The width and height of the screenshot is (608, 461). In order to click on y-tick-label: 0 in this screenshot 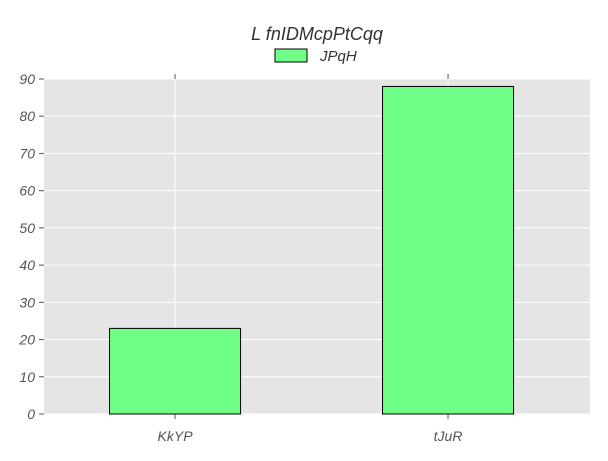, I will do `click(31, 414)`.